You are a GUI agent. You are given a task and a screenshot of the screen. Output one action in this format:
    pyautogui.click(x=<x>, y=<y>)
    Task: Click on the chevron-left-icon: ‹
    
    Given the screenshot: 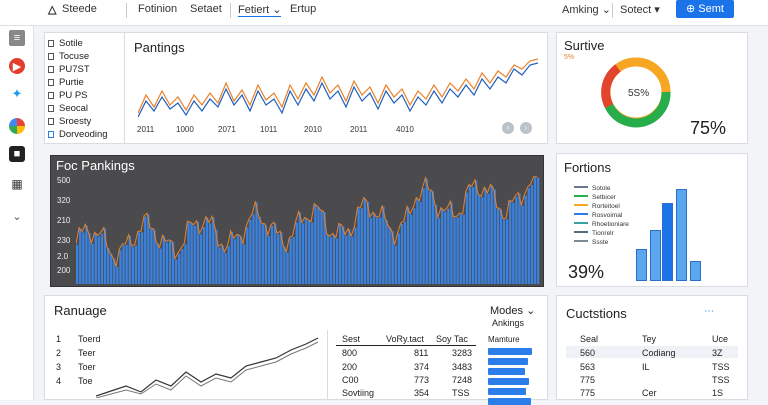 What is the action you would take?
    pyautogui.click(x=508, y=127)
    